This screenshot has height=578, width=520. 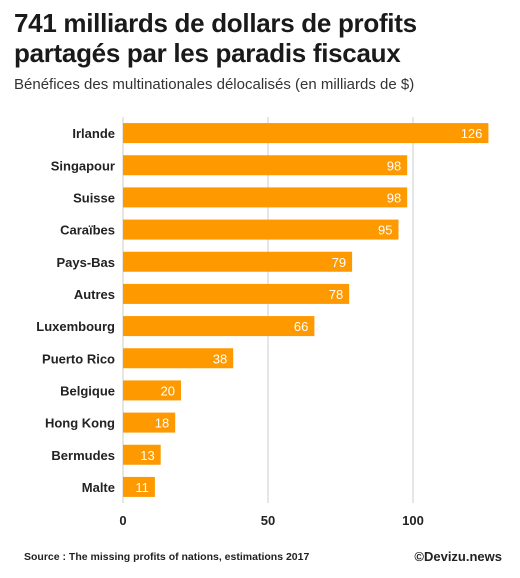 I want to click on value-label: 79, so click(x=339, y=262).